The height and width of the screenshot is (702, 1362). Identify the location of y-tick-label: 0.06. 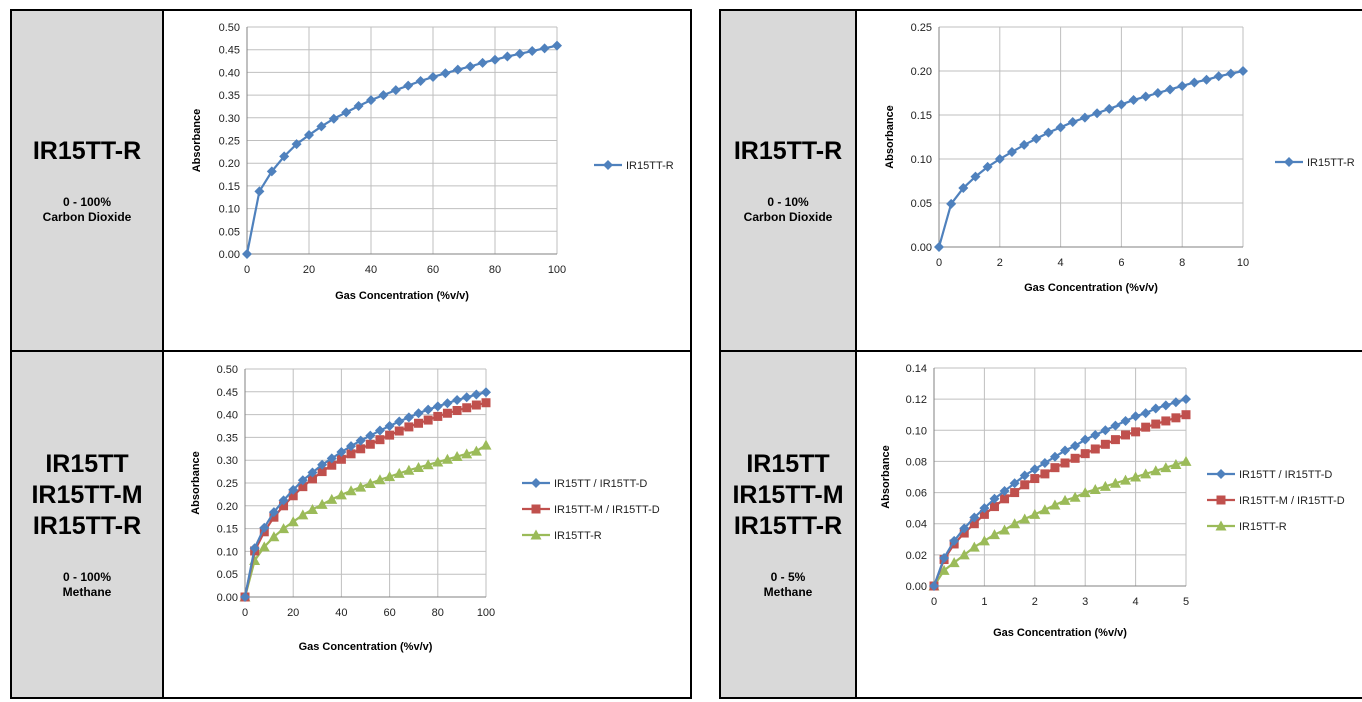
(916, 494).